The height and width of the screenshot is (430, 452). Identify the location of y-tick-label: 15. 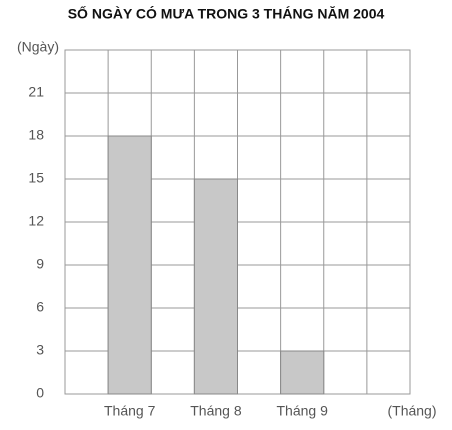
(36, 178).